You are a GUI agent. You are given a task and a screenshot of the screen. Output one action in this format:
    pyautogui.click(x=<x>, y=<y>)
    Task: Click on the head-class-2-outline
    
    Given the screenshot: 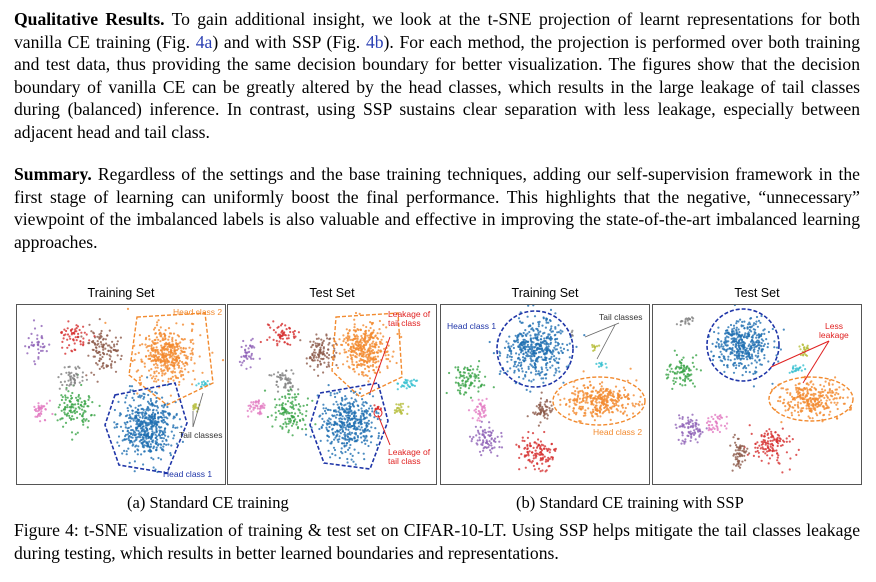 What is the action you would take?
    pyautogui.click(x=599, y=401)
    